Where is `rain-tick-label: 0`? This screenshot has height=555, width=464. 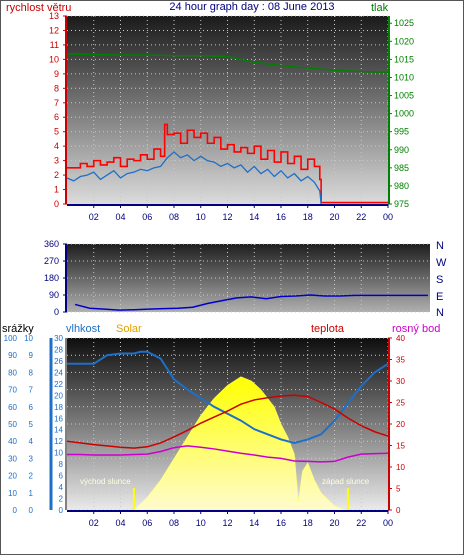
rain-tick-label: 0 is located at coordinates (31, 510).